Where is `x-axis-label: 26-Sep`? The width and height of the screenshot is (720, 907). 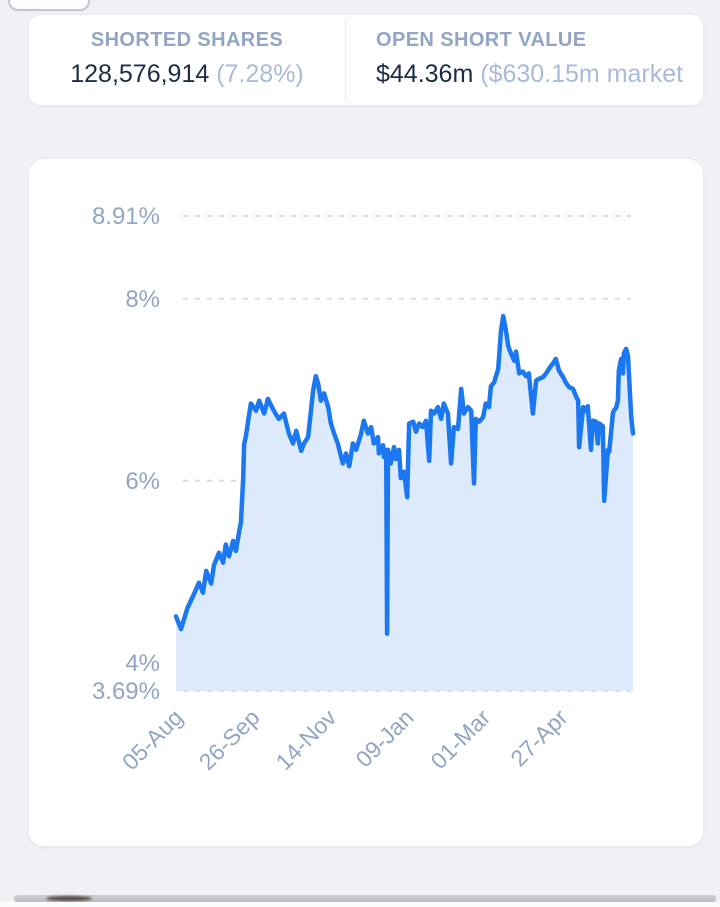 x-axis-label: 26-Sep is located at coordinates (229, 739).